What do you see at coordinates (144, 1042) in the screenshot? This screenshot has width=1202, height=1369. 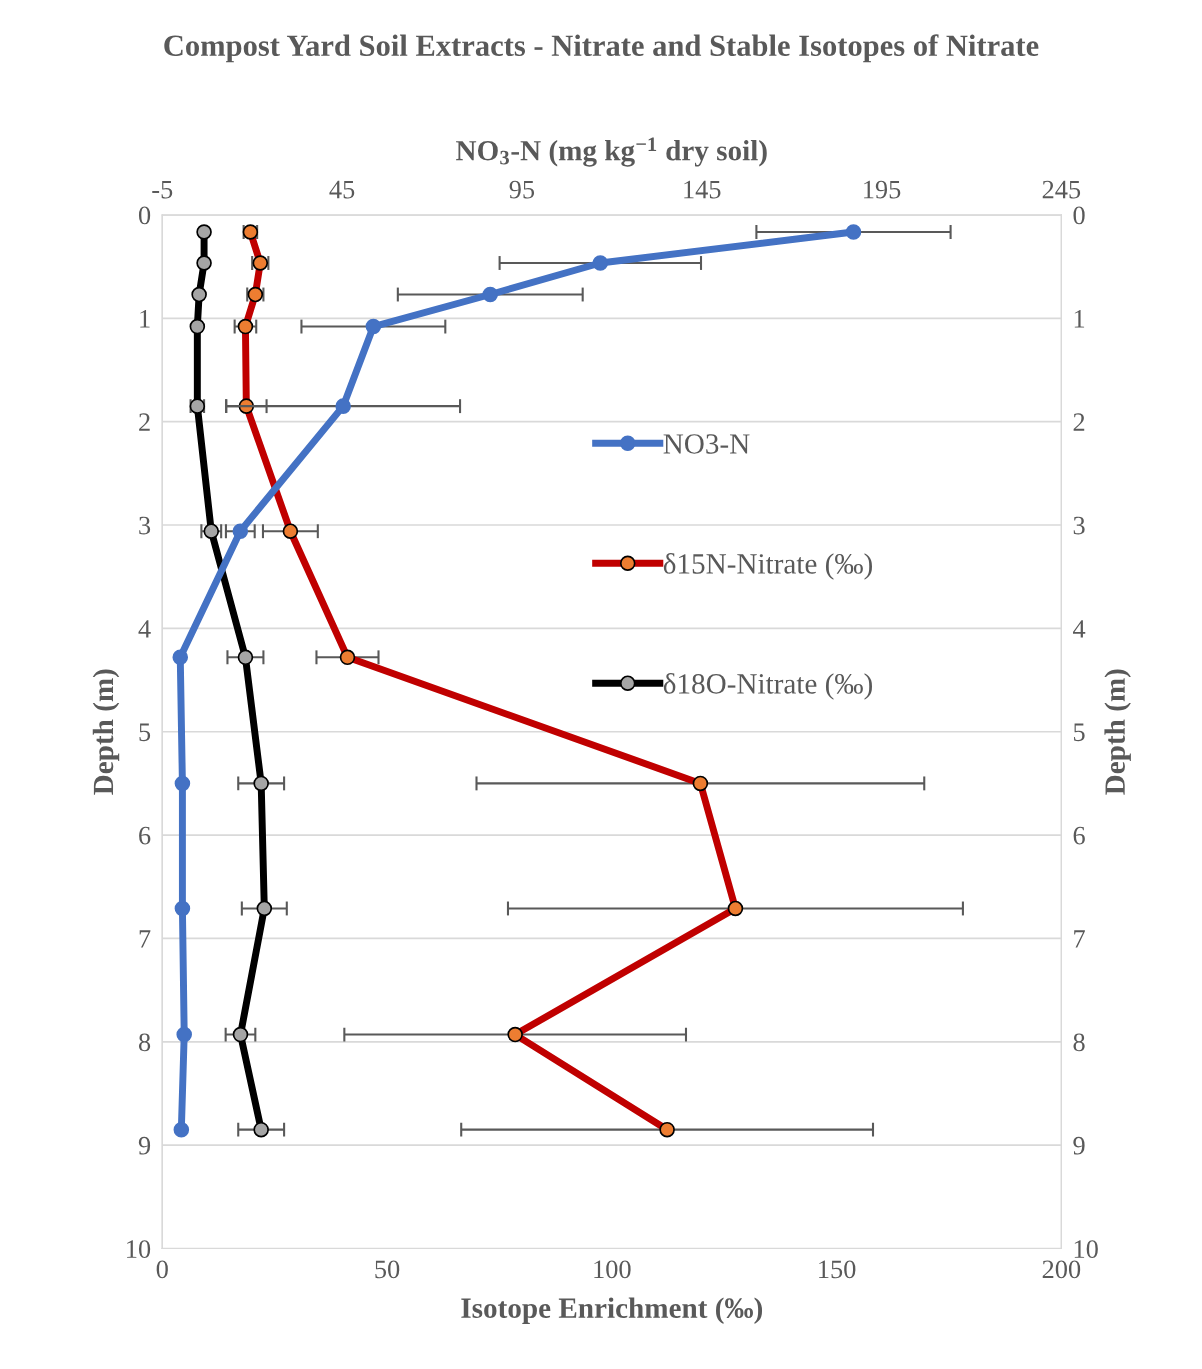 I see `y-tick-label: 8` at bounding box center [144, 1042].